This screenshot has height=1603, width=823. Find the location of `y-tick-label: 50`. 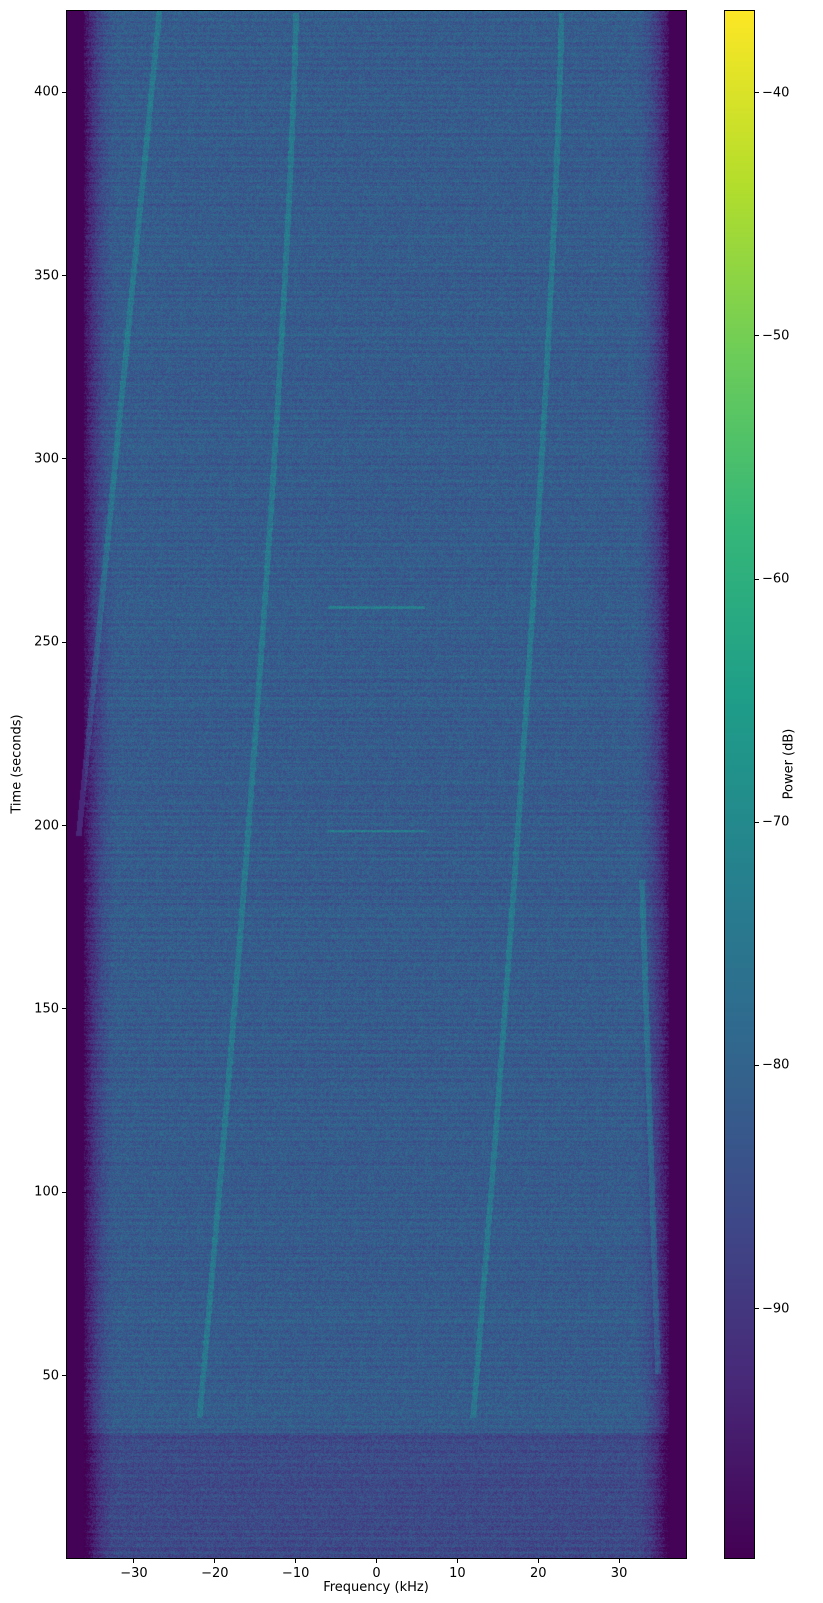

y-tick-label: 50 is located at coordinates (50, 1376).